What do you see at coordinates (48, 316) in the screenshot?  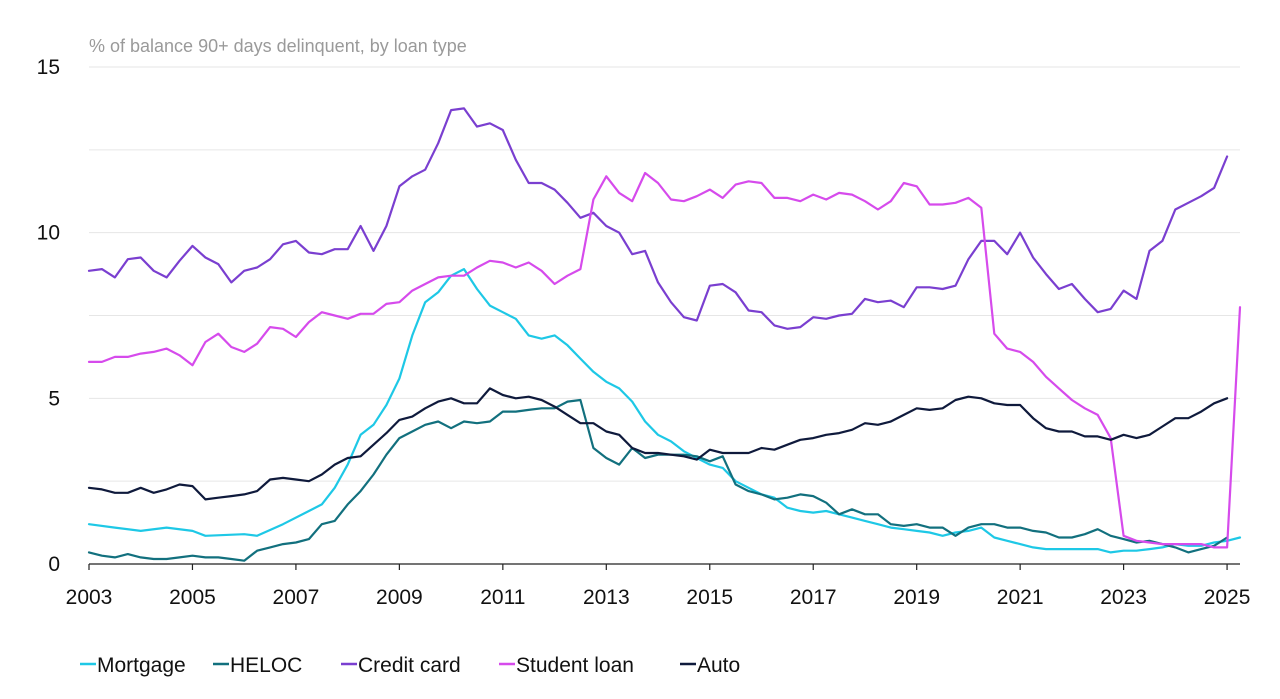 I see `y-axis-ticks: 0 5 10 15` at bounding box center [48, 316].